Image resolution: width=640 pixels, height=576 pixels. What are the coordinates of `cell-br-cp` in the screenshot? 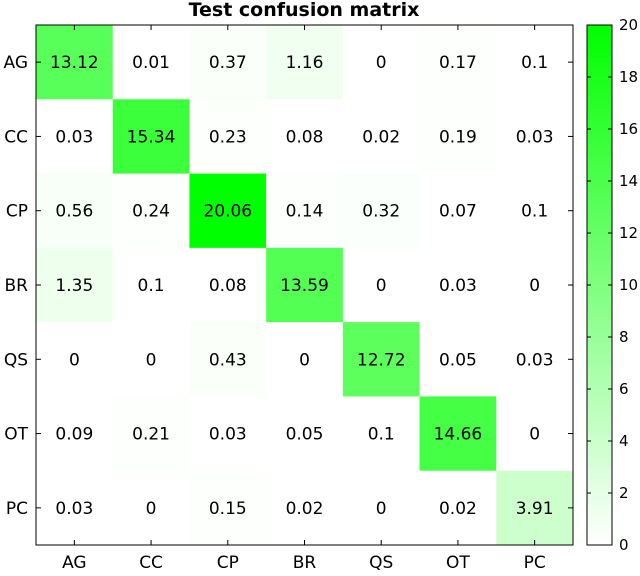 It's located at (228, 285).